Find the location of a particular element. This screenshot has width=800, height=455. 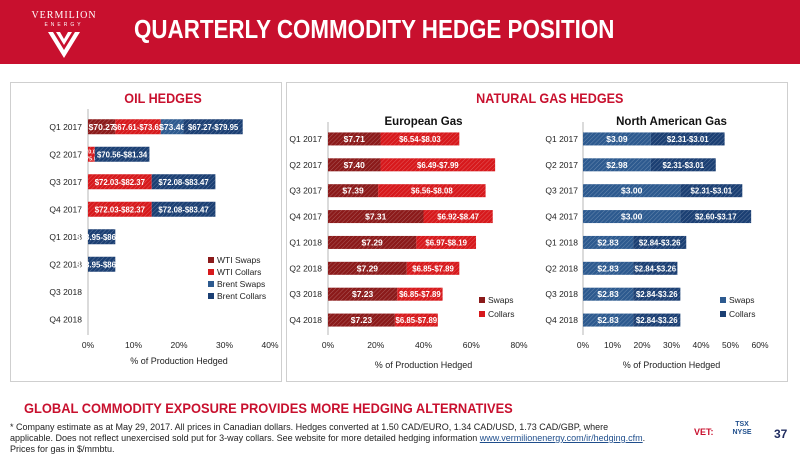

oil-x-tick-label: 30% is located at coordinates (224, 345).